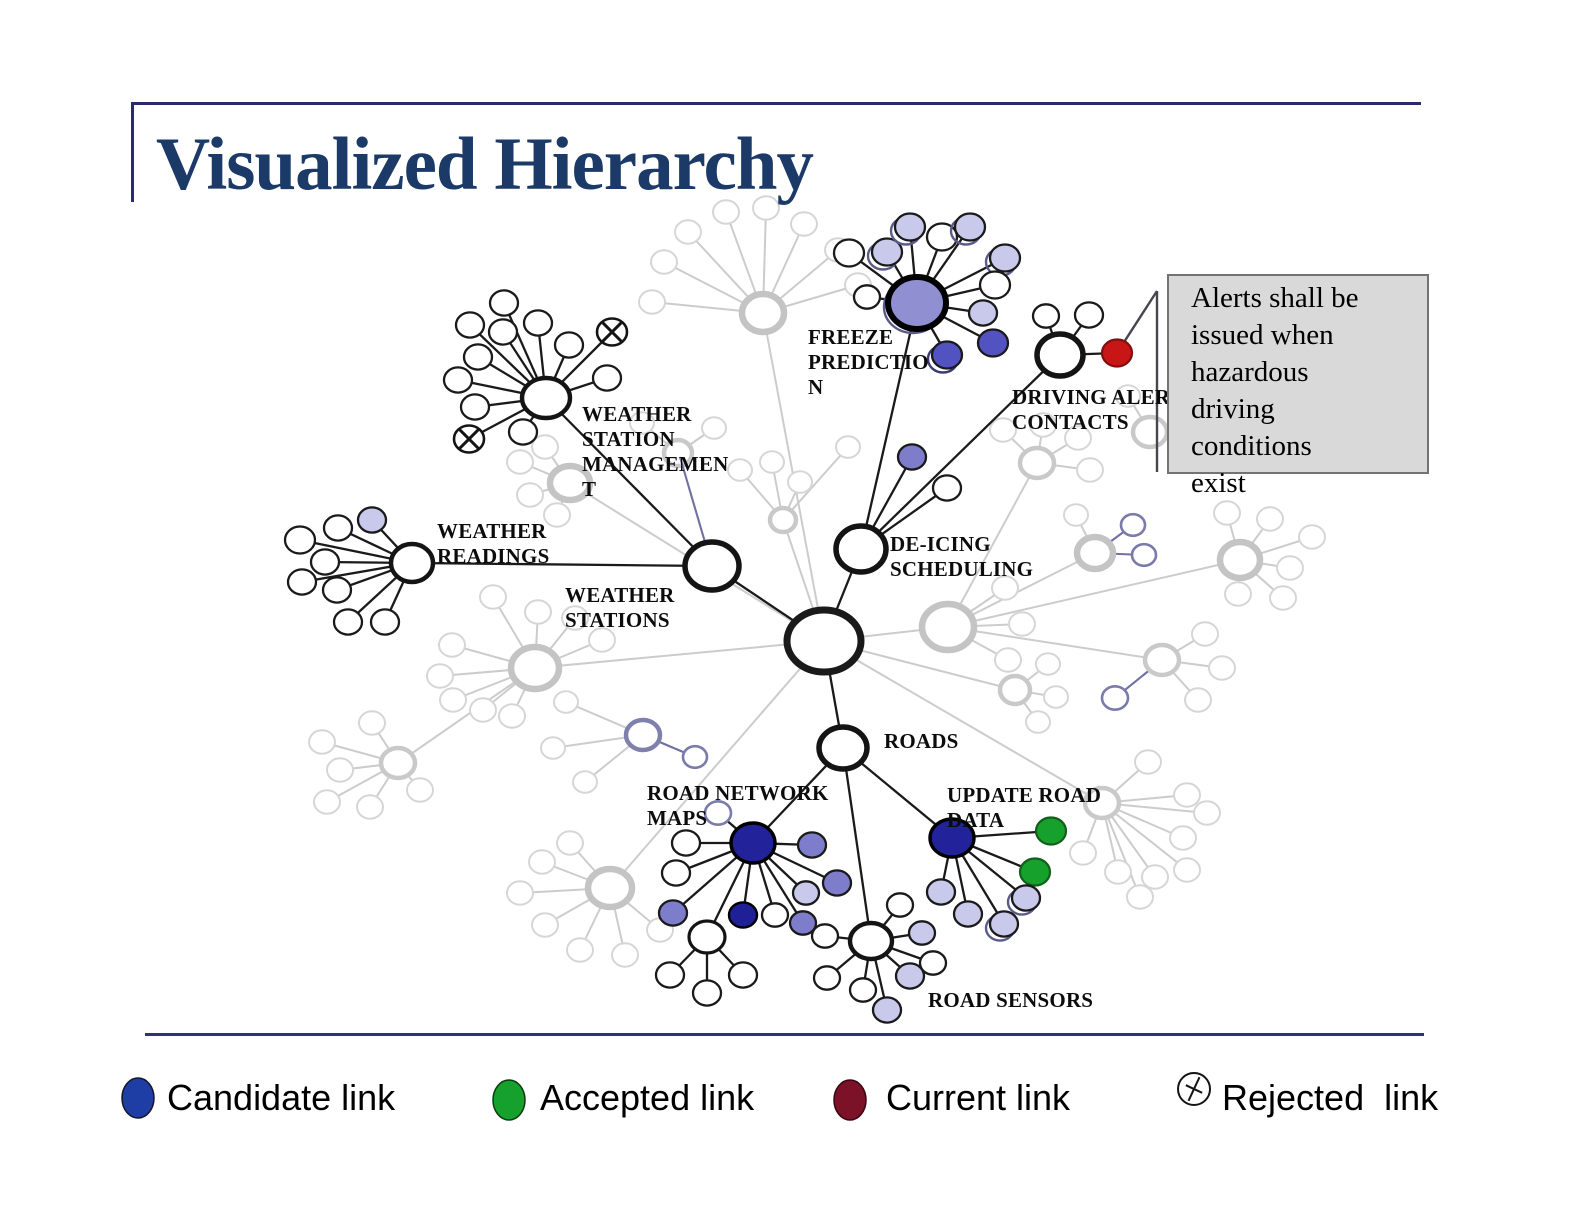  I want to click on roads-hub, so click(843, 748).